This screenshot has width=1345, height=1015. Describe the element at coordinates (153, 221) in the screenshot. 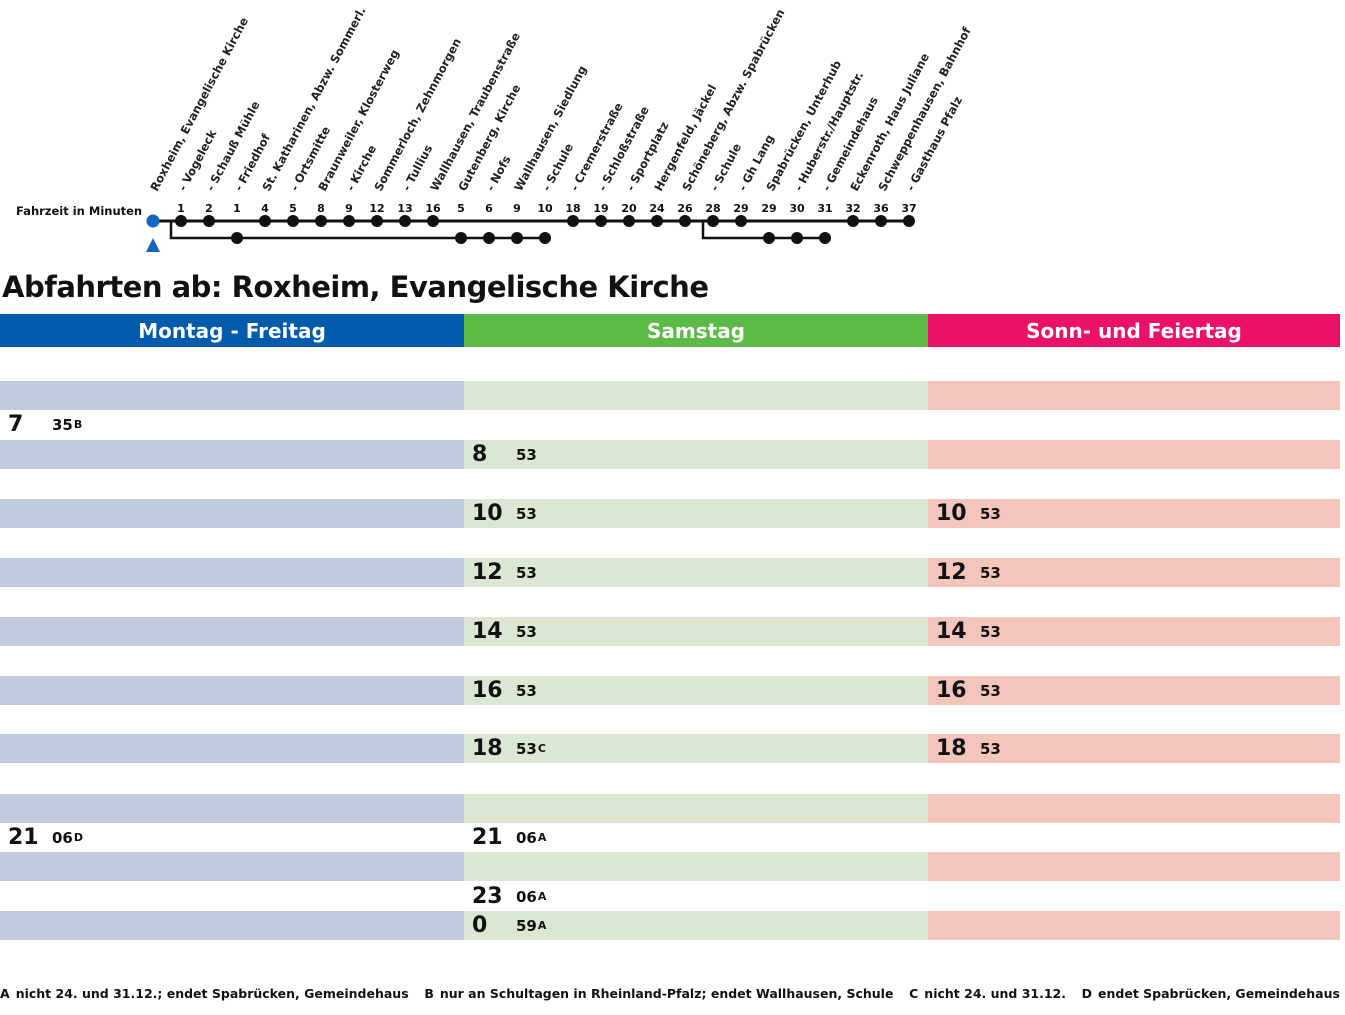

I see `stop-dot-start` at that location.